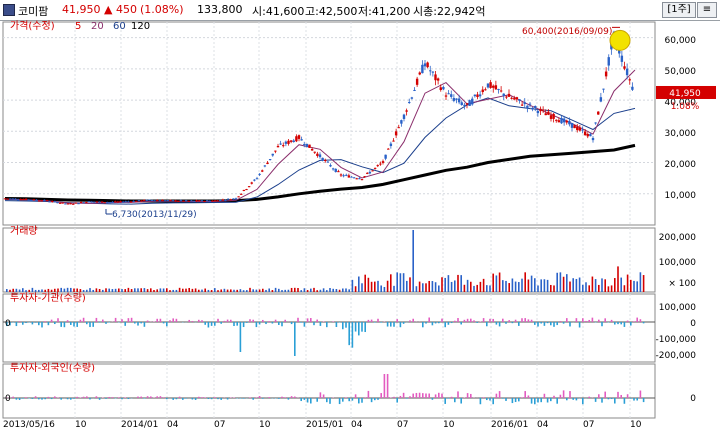 The width and height of the screenshot is (720, 430). What do you see at coordinates (48, 298) in the screenshot?
I see `inst-title: 투자자-기관(수량)` at bounding box center [48, 298].